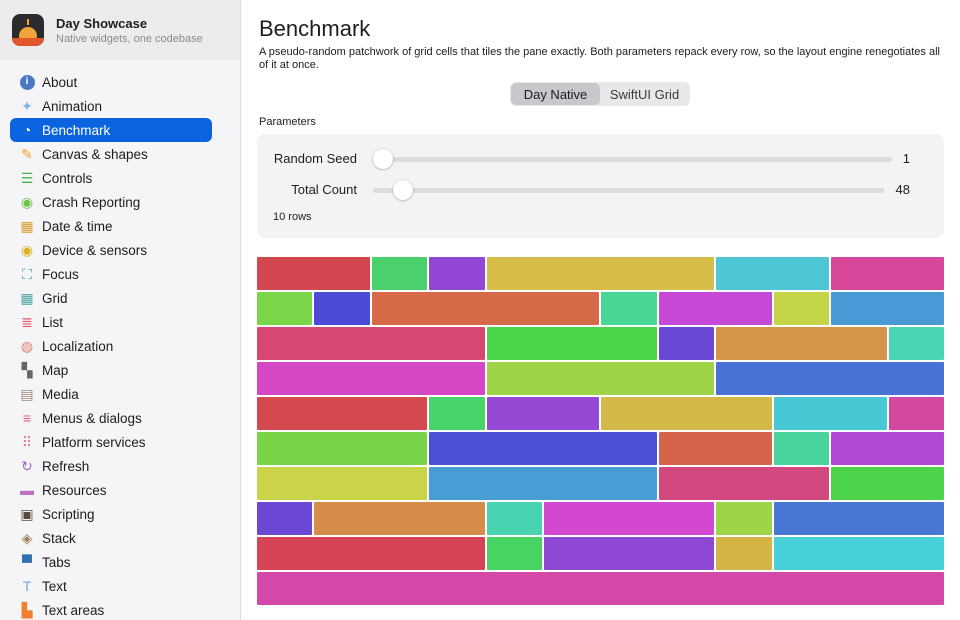 The height and width of the screenshot is (620, 960). I want to click on app-logo-icon, so click(28, 30).